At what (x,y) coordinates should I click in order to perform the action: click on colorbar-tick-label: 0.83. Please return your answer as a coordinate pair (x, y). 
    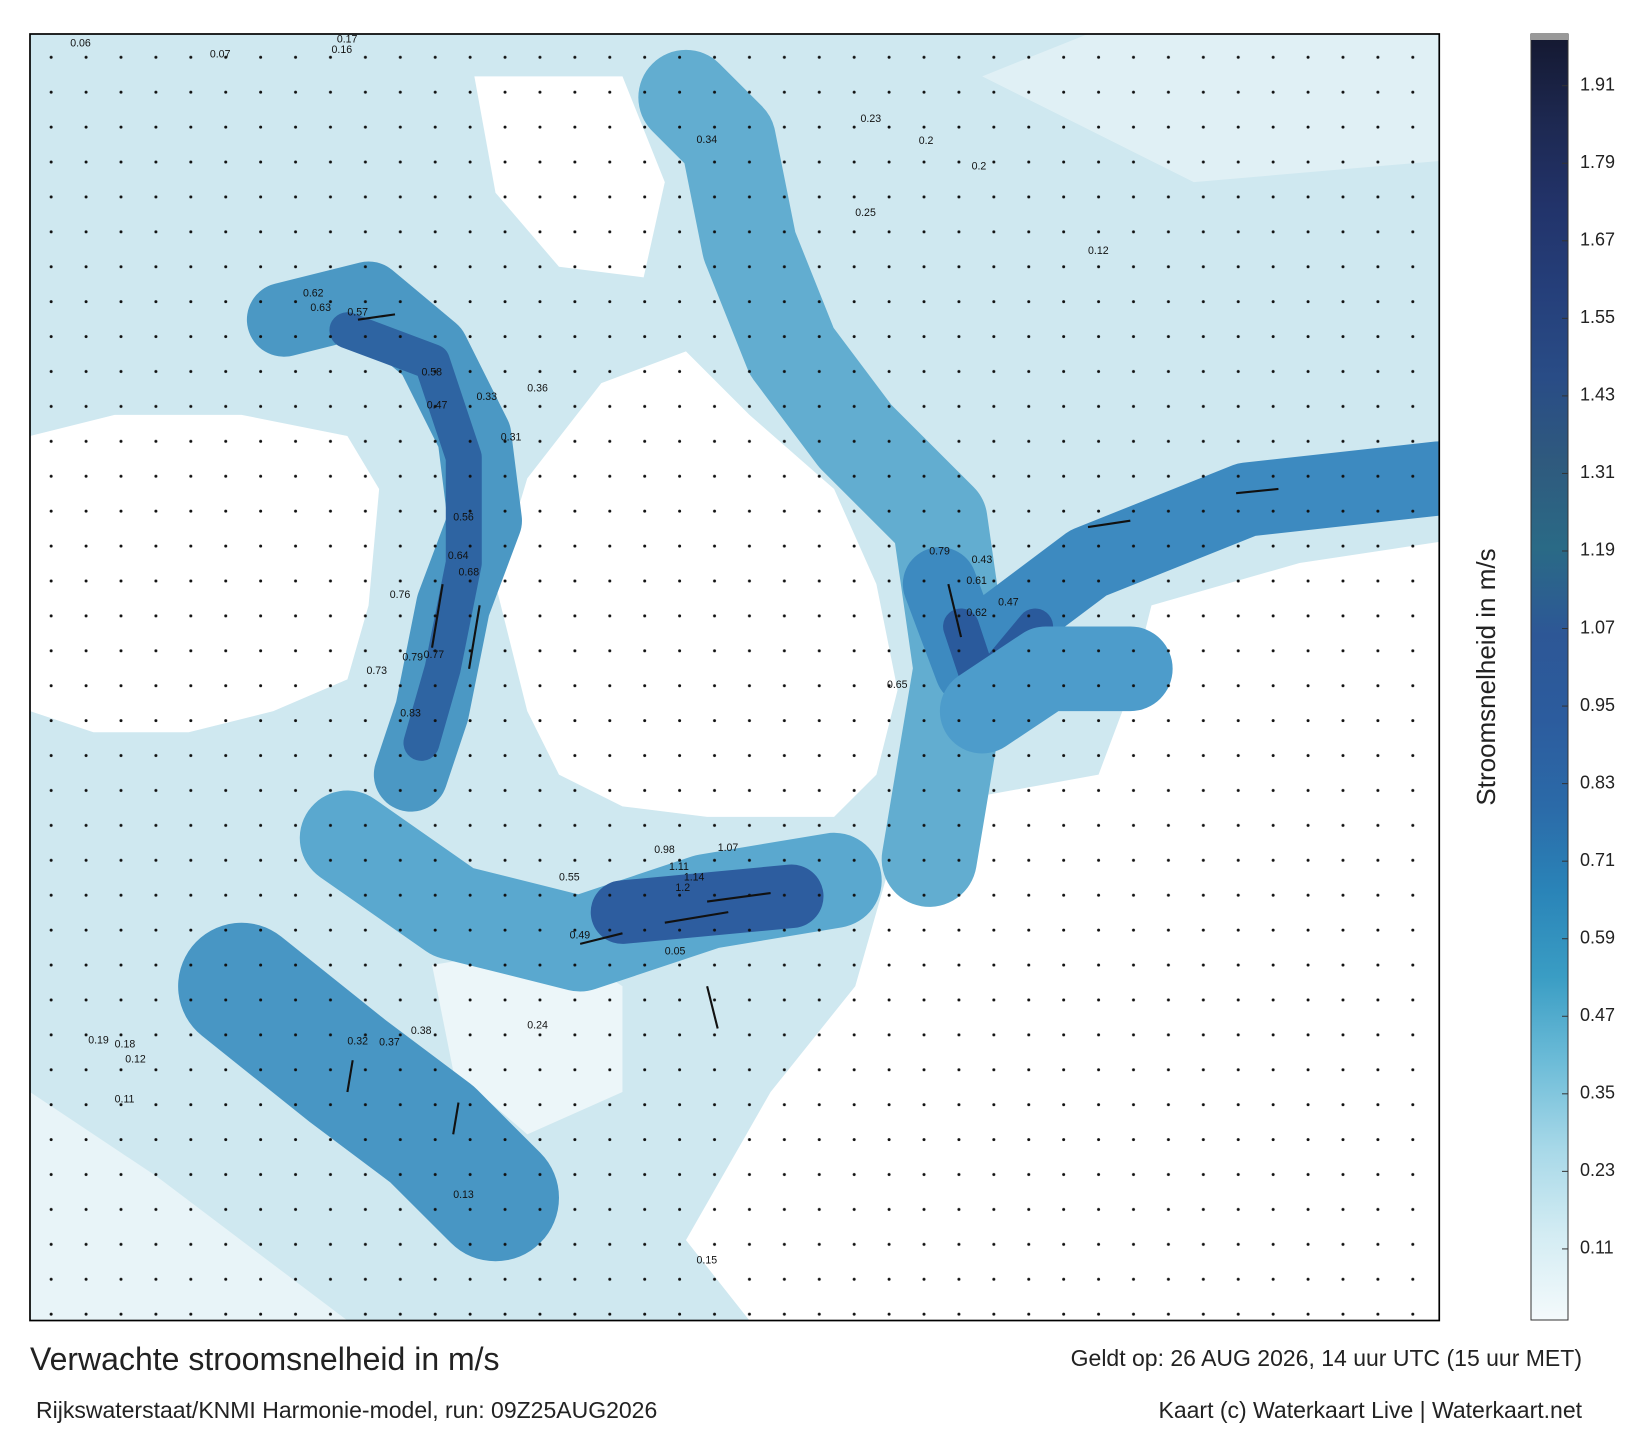
    Looking at the image, I should click on (1597, 782).